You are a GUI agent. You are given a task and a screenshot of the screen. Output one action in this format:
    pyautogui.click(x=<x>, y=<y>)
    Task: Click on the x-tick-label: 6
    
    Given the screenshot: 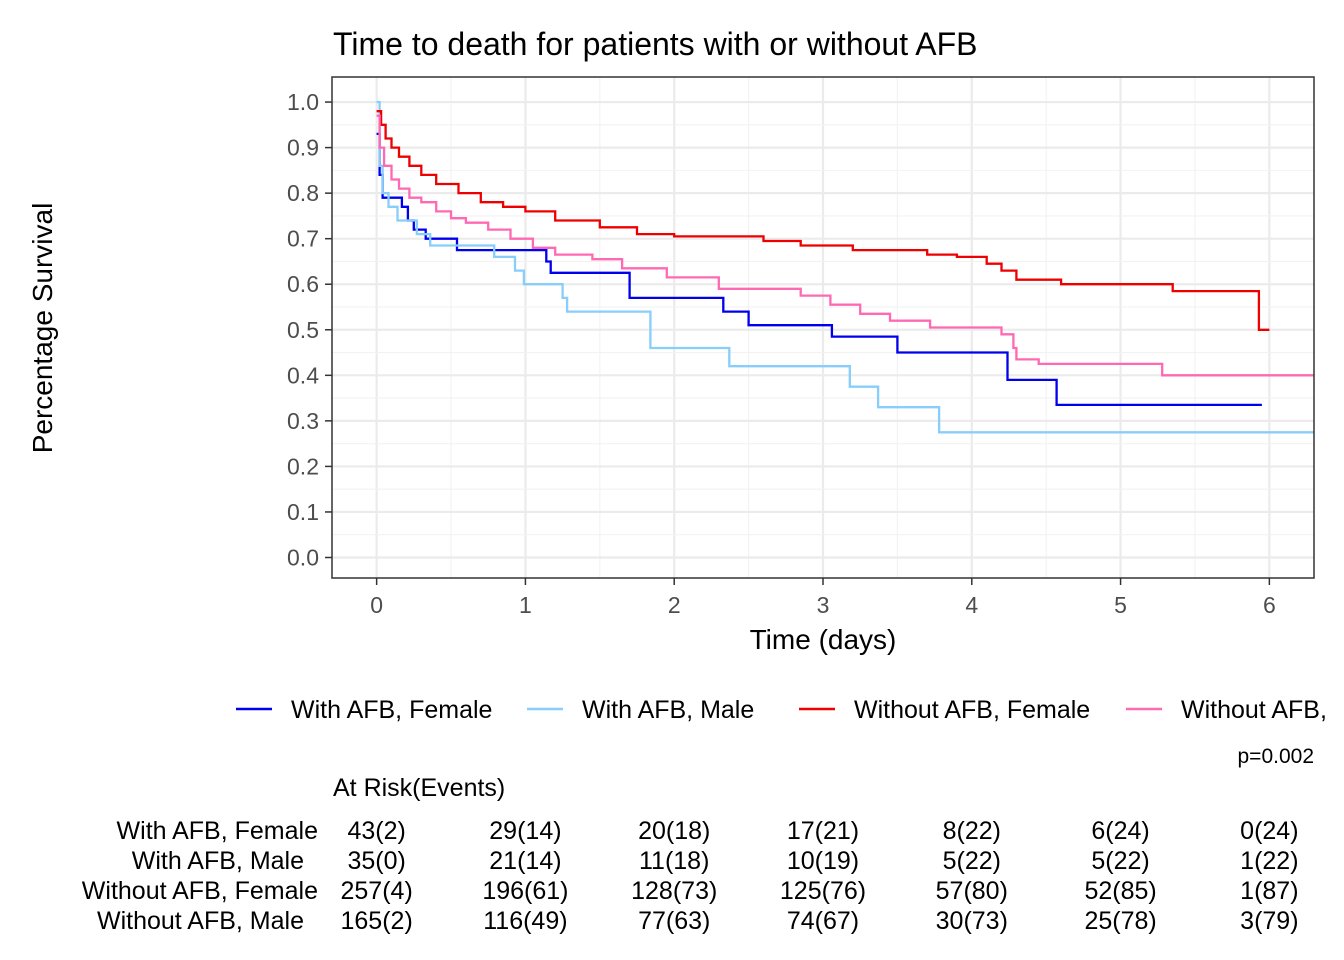 What is the action you would take?
    pyautogui.click(x=1269, y=605)
    